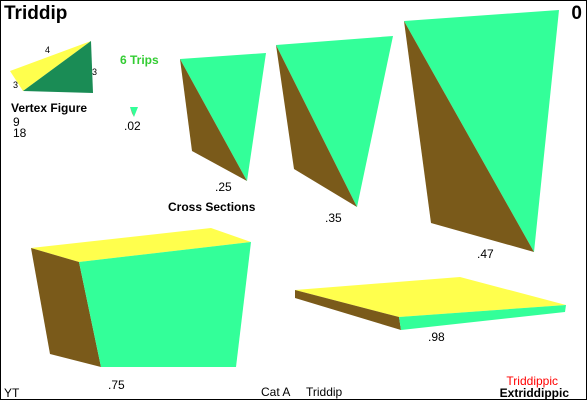 This screenshot has width=587, height=400. Describe the element at coordinates (12, 393) in the screenshot. I see `footer-left-label: YT` at that location.